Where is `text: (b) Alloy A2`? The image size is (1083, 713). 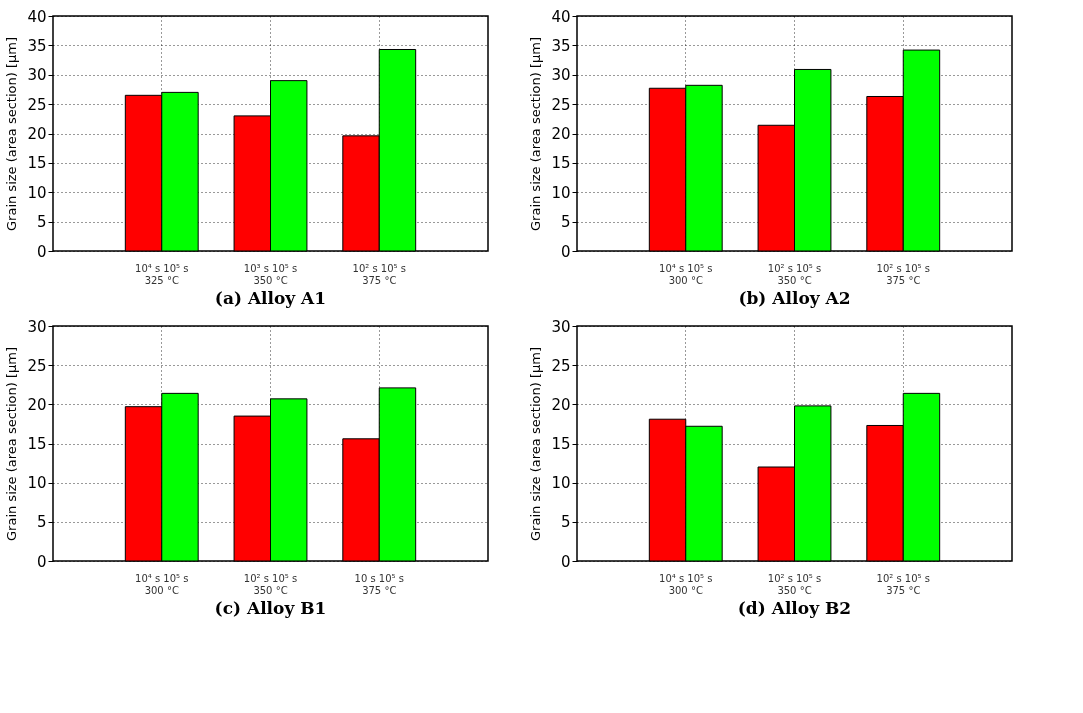
text: (b) Alloy A2 is located at coordinates (794, 298).